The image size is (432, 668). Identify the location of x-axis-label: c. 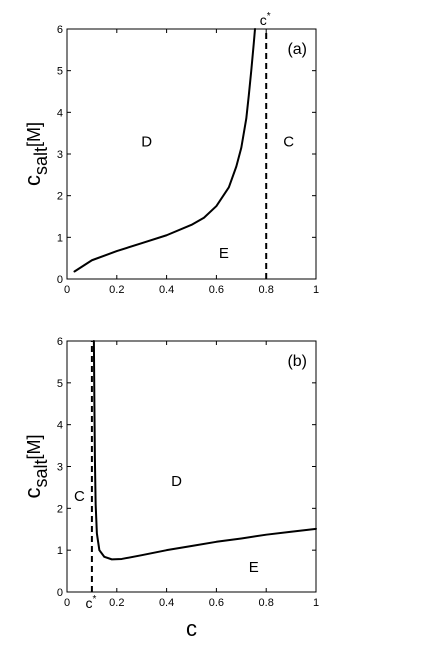
(191, 628).